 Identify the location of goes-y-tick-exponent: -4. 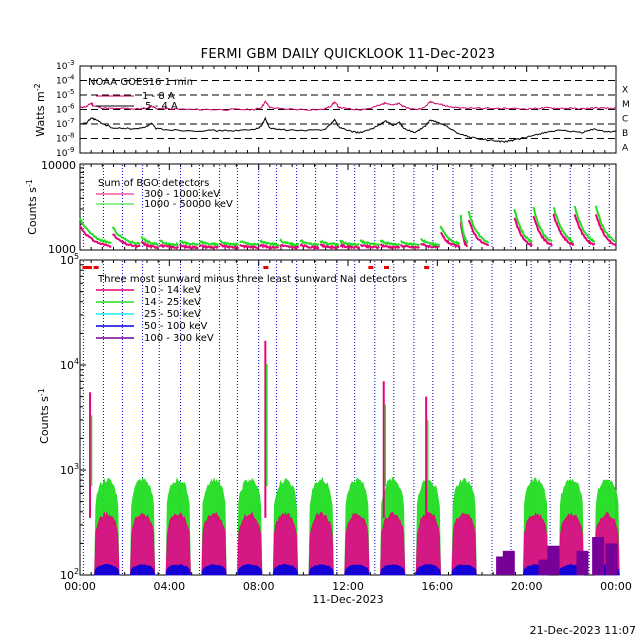
(71, 78).